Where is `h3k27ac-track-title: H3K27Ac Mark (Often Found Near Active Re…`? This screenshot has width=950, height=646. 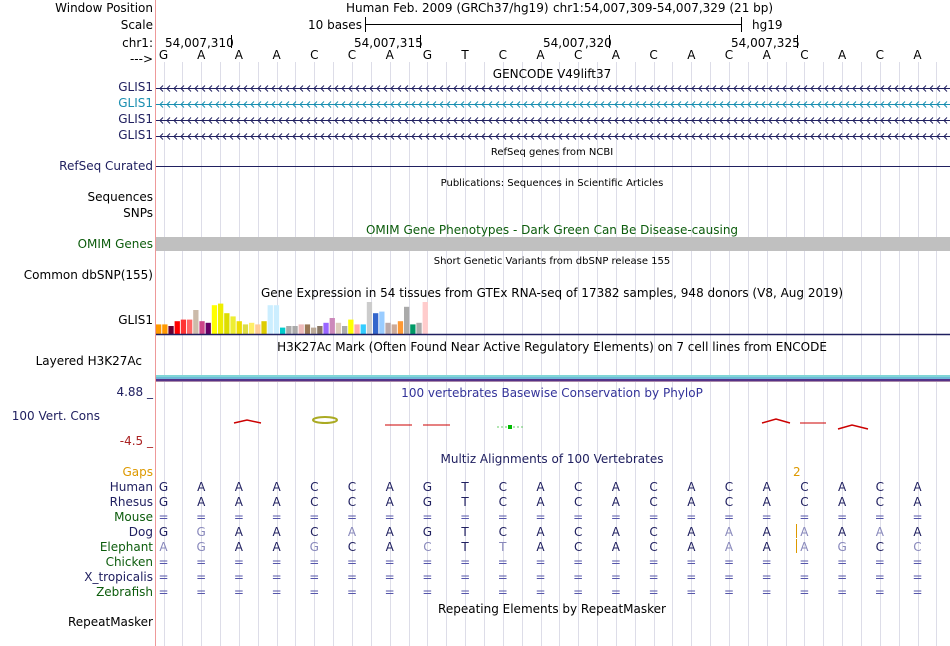
h3k27ac-track-title: H3K27Ac Mark (Often Found Near Active Re… is located at coordinates (552, 347).